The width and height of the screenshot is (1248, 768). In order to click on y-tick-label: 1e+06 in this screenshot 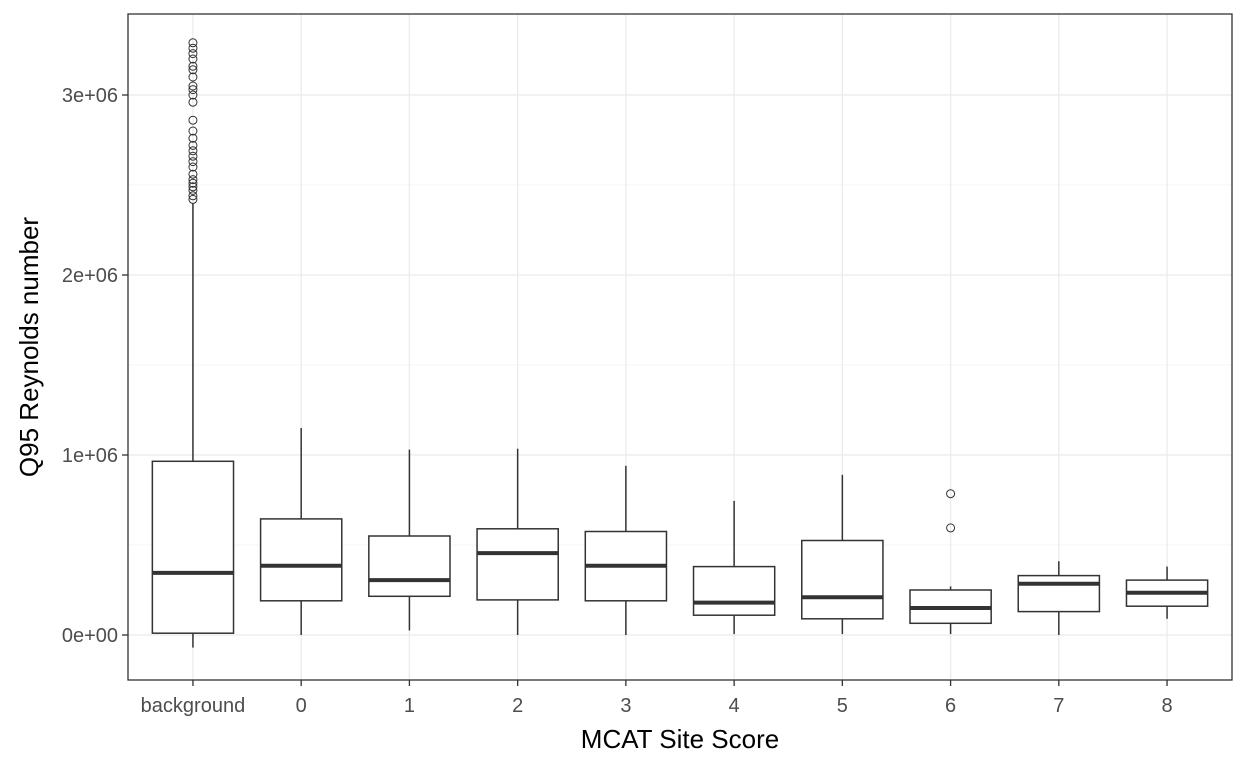, I will do `click(90, 456)`.